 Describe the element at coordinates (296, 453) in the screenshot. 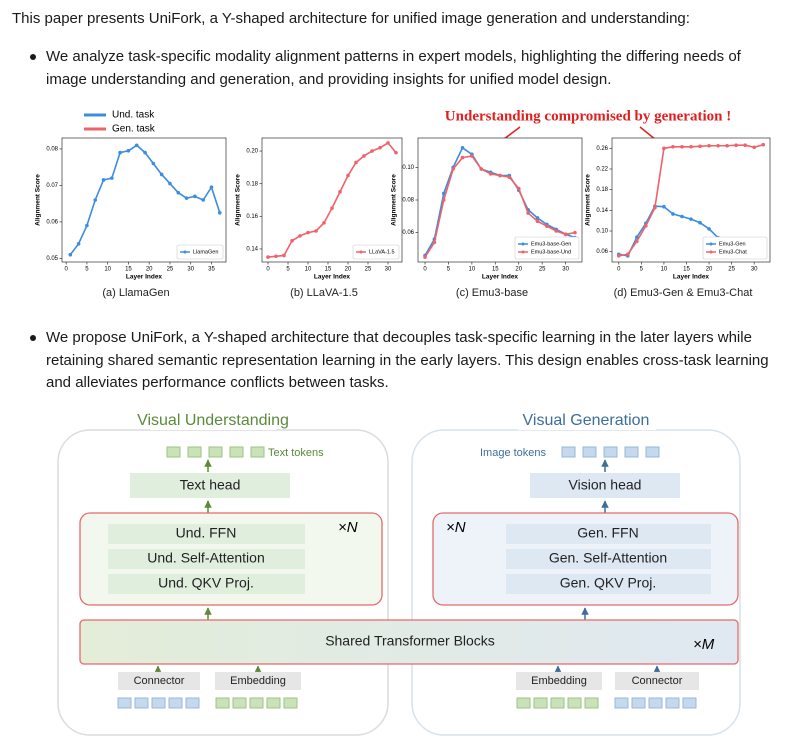

I see `tokens-label: Text tokens` at that location.